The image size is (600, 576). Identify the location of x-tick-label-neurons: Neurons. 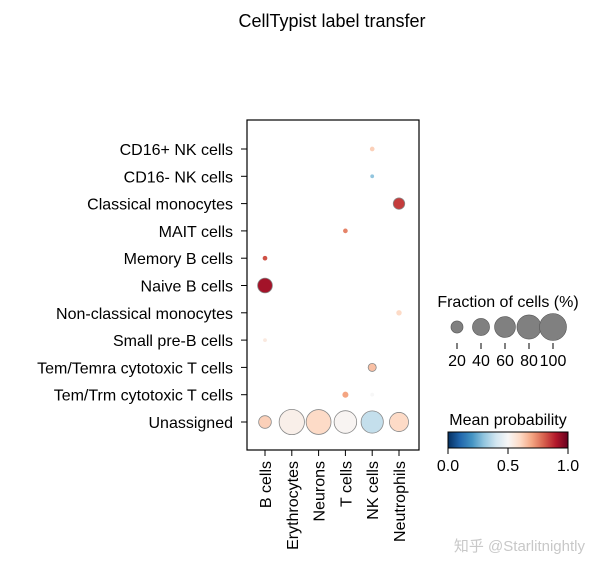
(320, 491).